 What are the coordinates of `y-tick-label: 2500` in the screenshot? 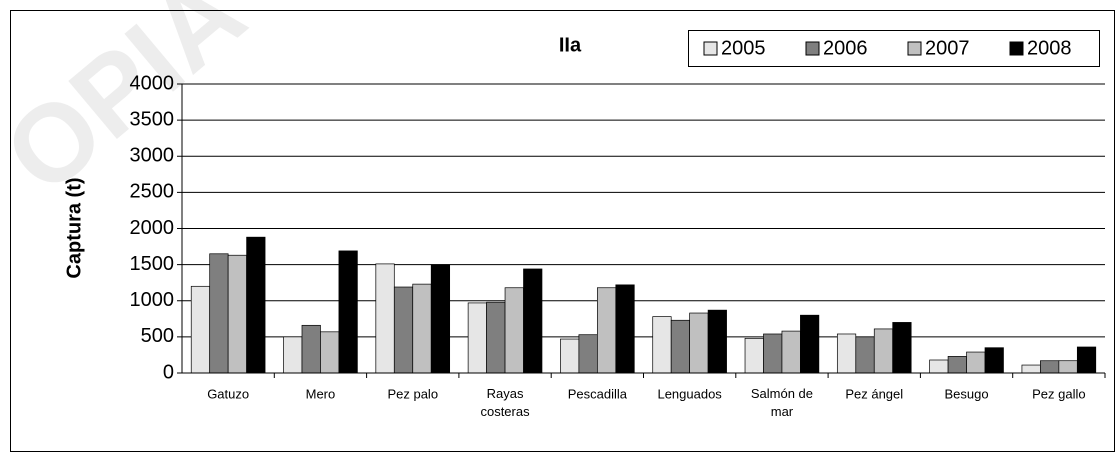 It's located at (152, 192).